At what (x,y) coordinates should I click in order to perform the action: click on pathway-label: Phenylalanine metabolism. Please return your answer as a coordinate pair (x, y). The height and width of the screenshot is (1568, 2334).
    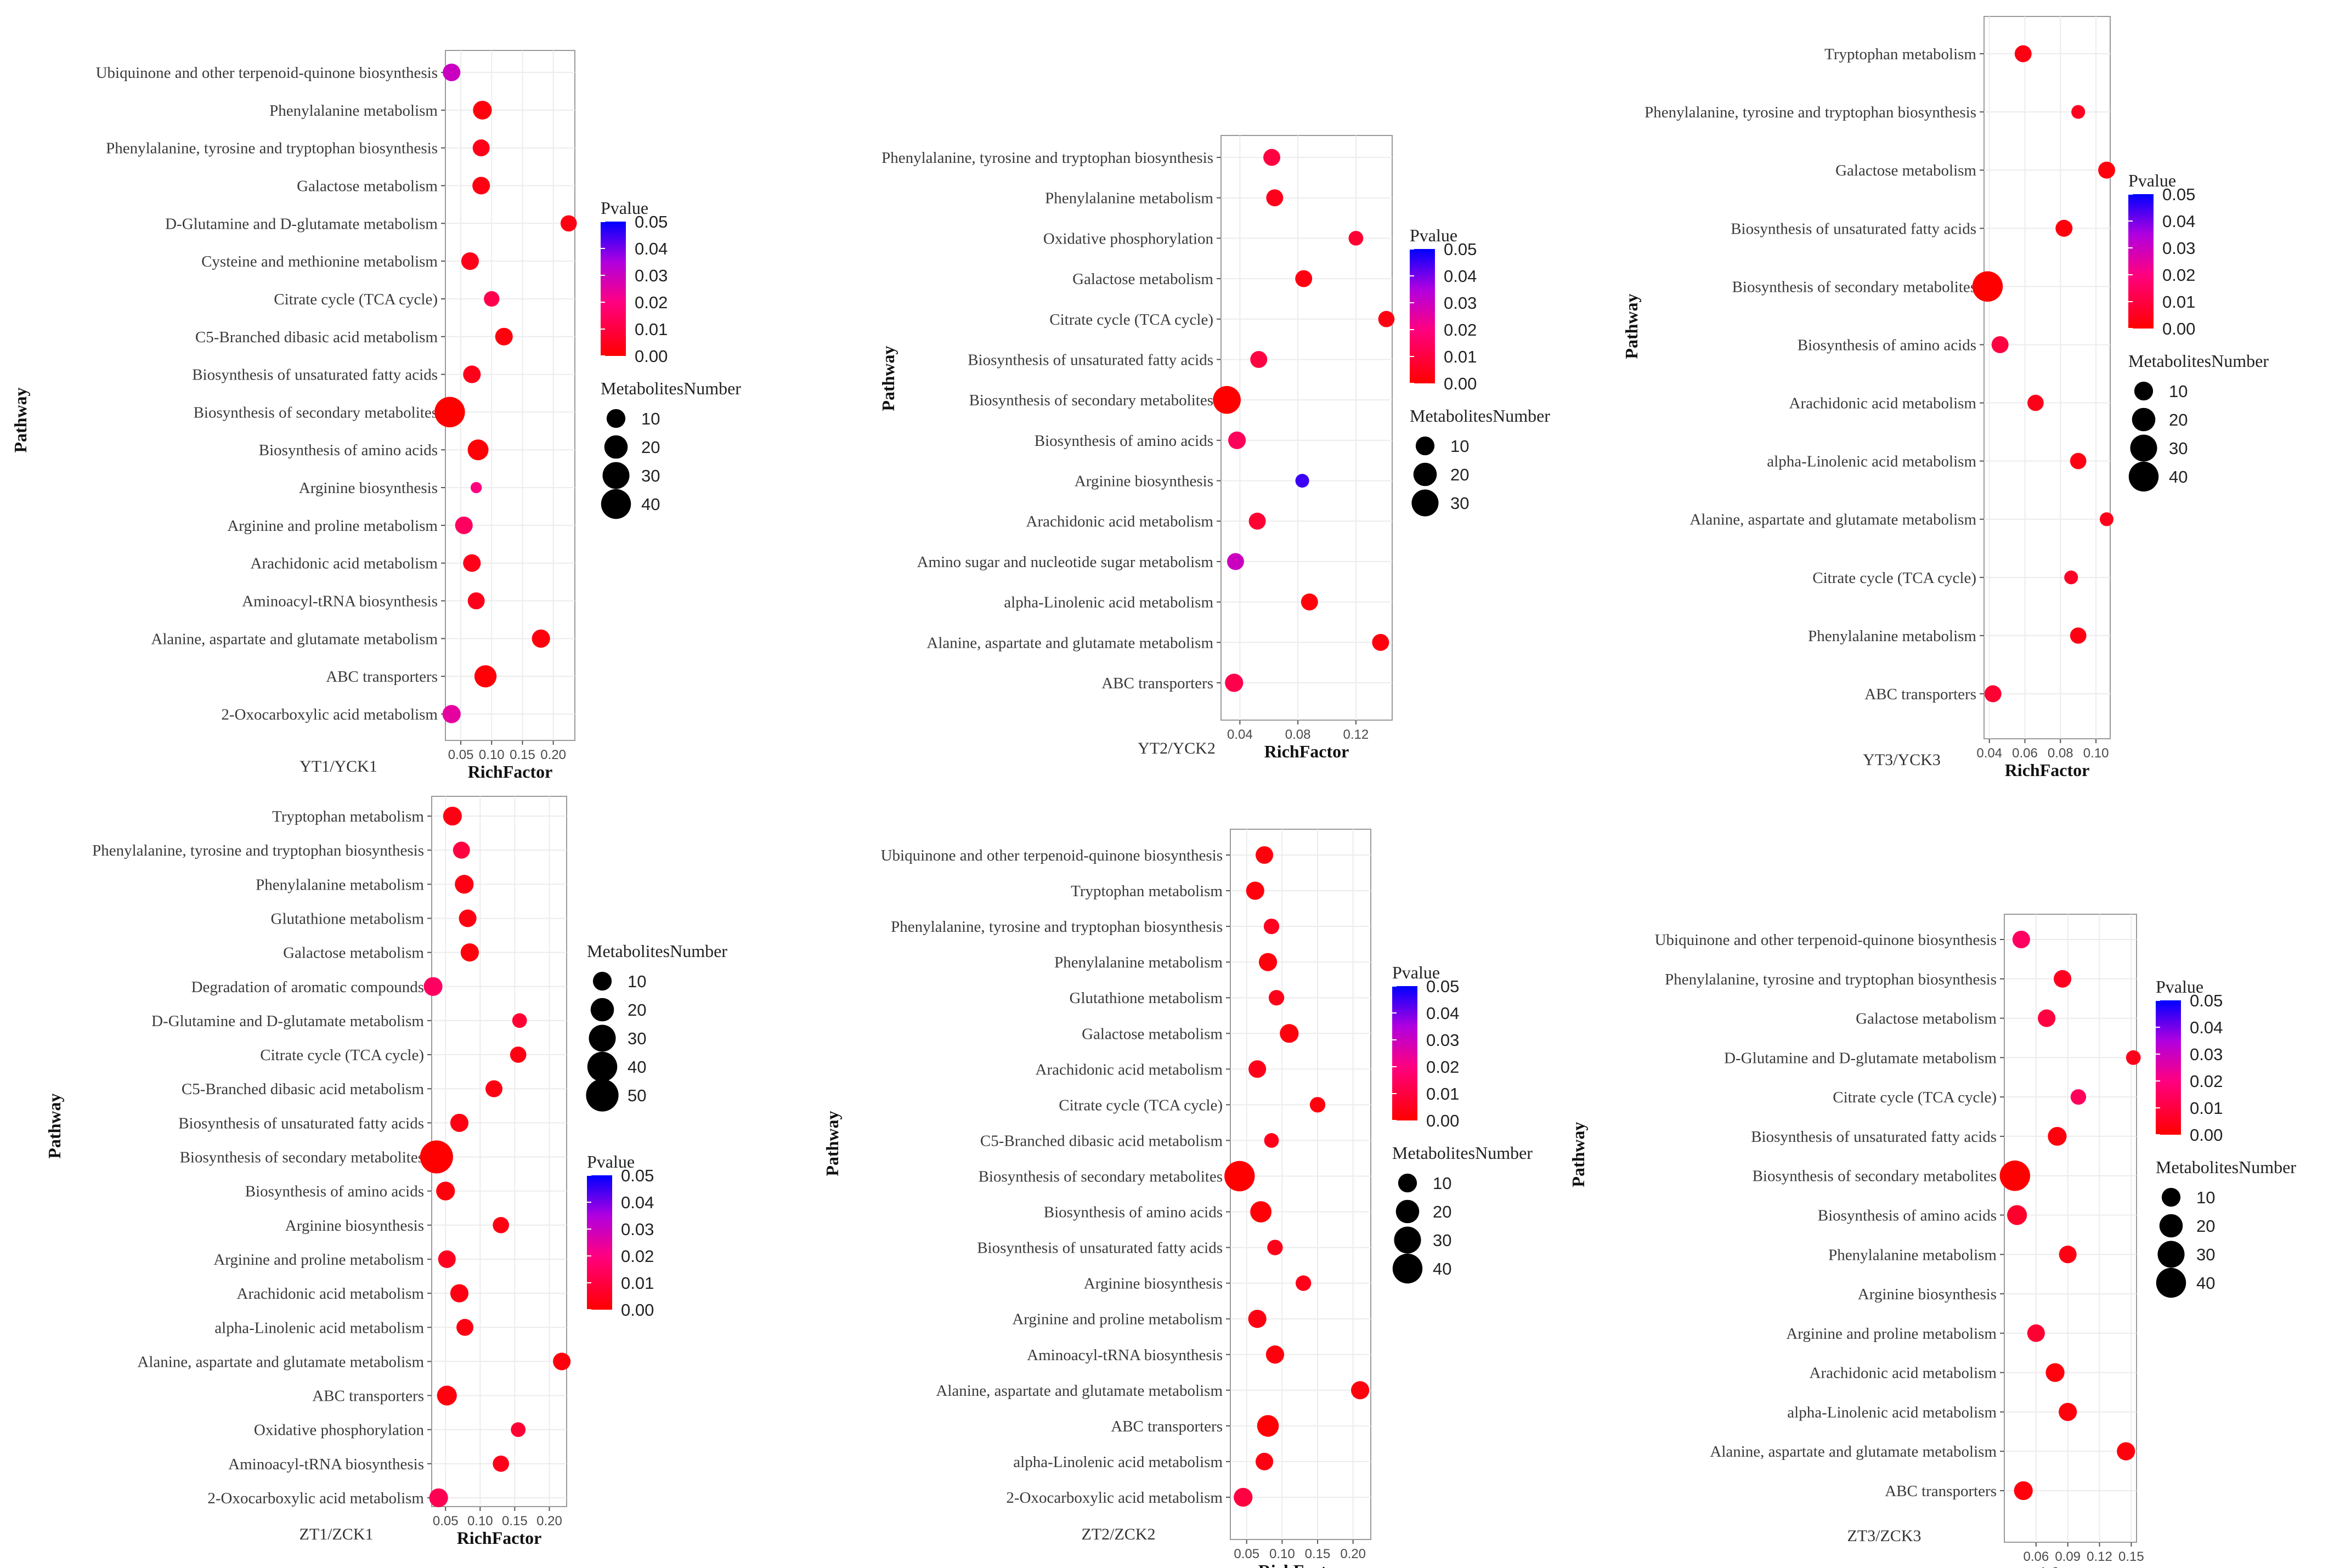
    Looking at the image, I should click on (1129, 198).